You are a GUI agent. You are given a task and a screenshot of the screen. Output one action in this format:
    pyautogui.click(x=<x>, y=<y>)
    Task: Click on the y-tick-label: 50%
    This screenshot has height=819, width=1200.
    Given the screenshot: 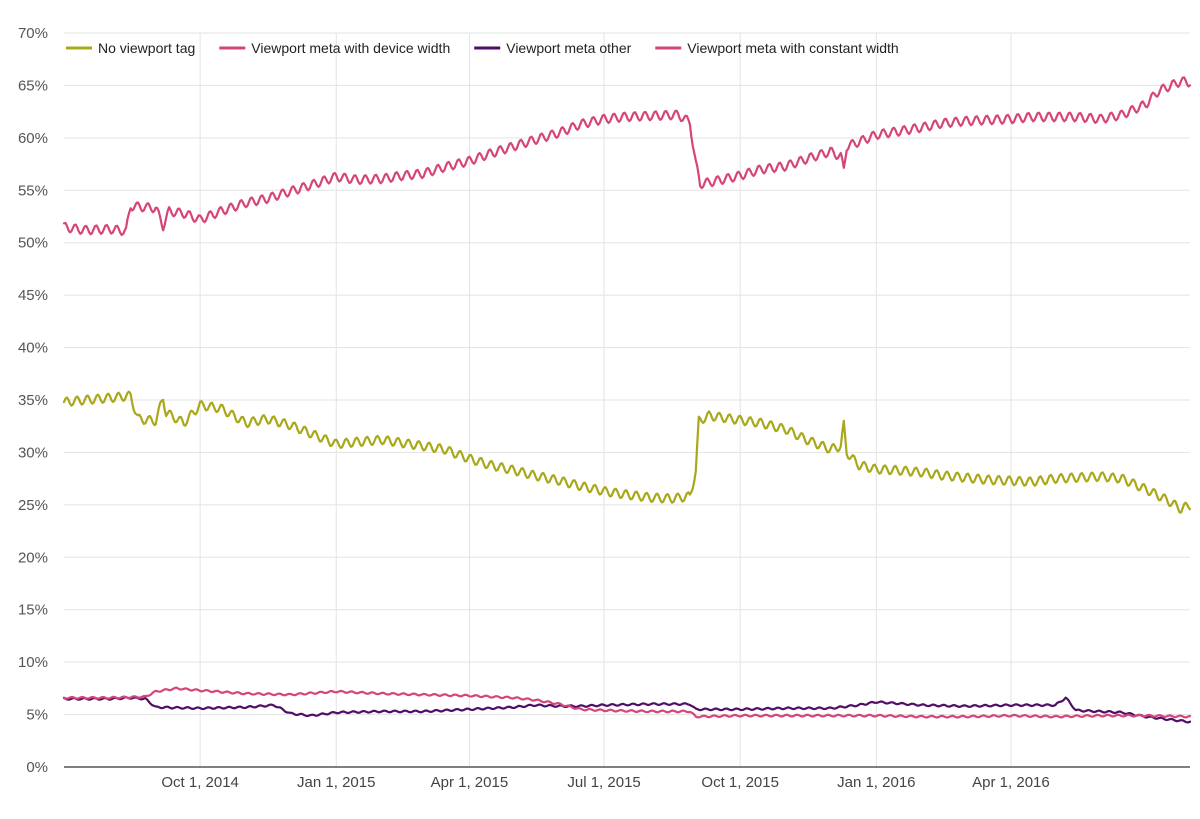 What is the action you would take?
    pyautogui.click(x=33, y=243)
    